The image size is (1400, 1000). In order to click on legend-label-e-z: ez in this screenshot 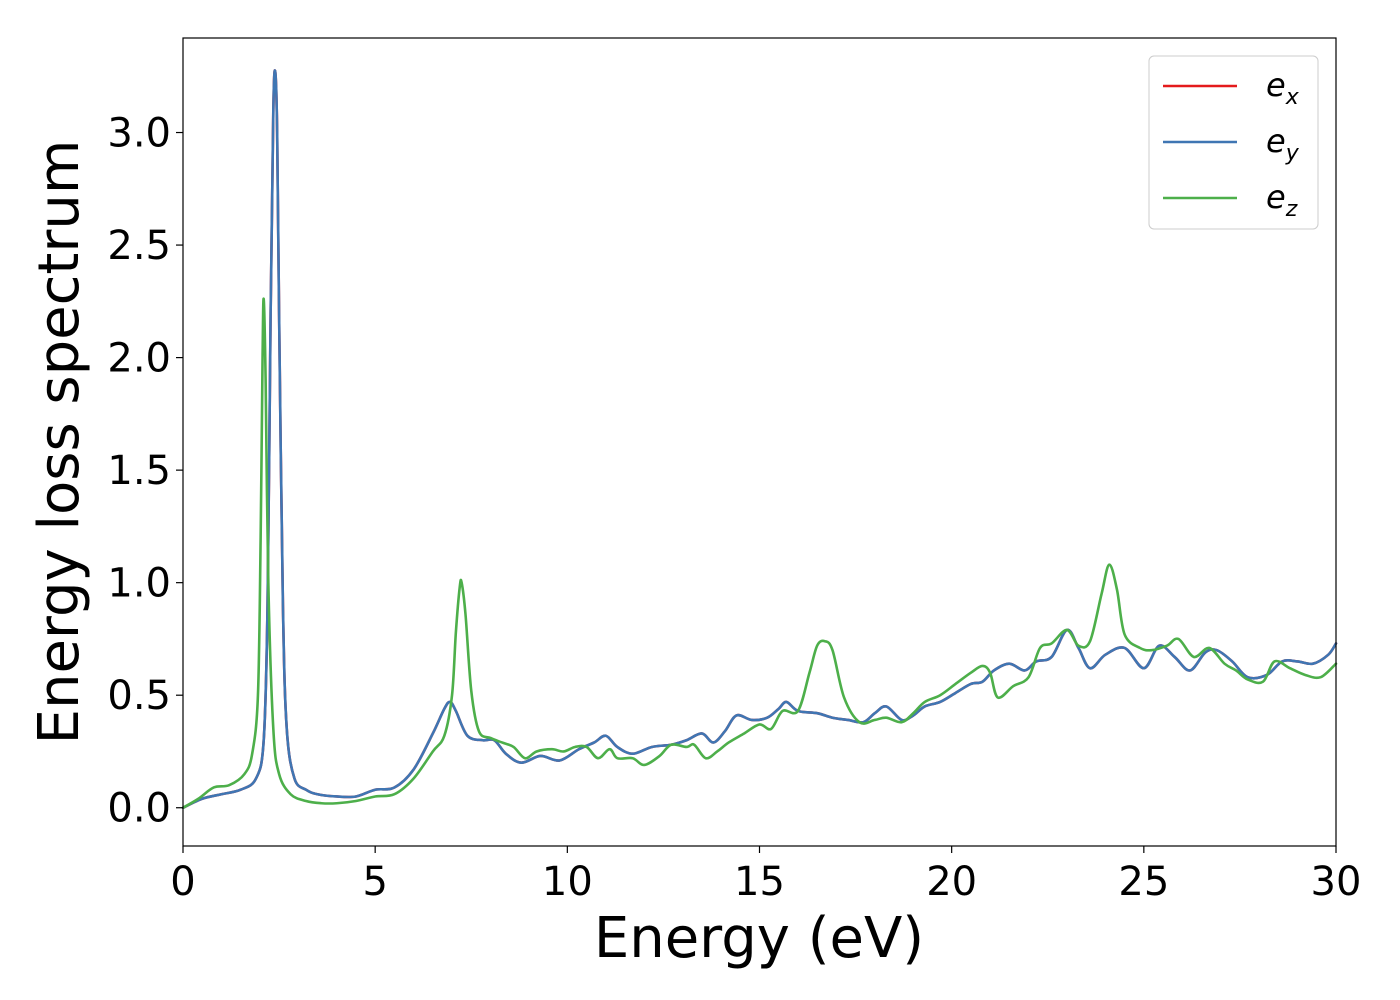, I will do `click(1282, 200)`.